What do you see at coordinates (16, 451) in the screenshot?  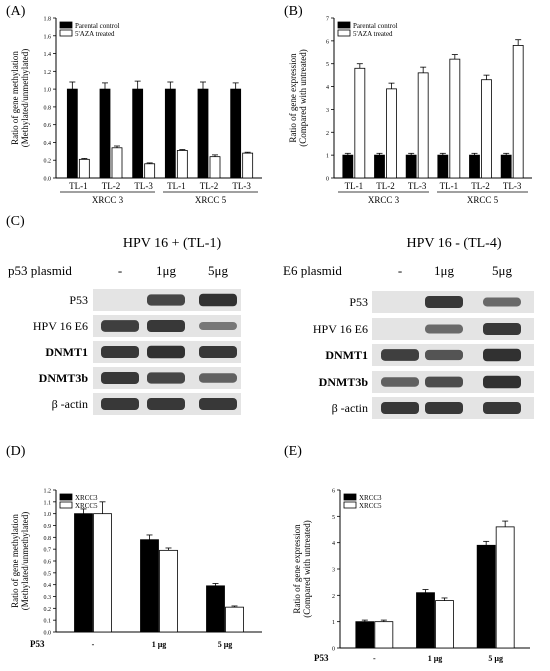 I see `panel-label-d: (D)` at bounding box center [16, 451].